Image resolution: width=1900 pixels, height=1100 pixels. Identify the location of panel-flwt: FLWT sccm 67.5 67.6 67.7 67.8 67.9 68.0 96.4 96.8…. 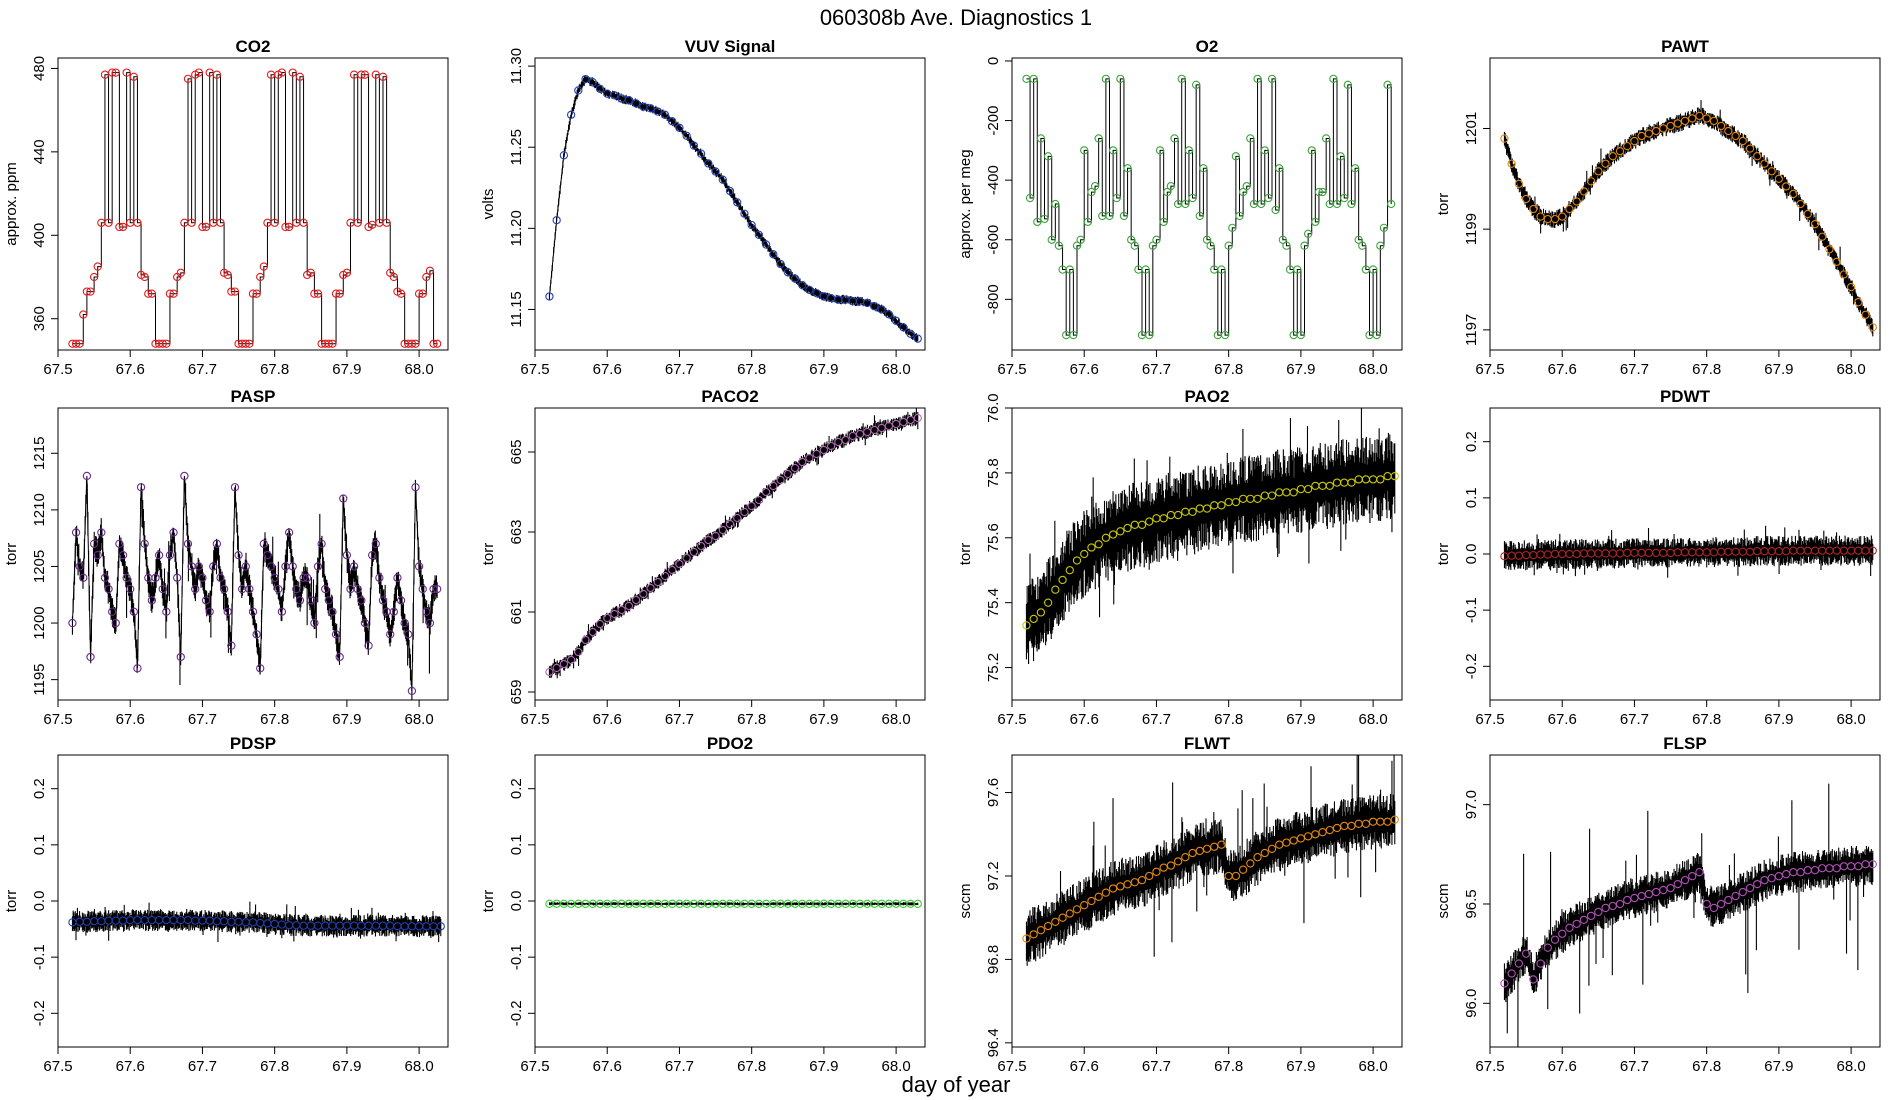
(1180, 904).